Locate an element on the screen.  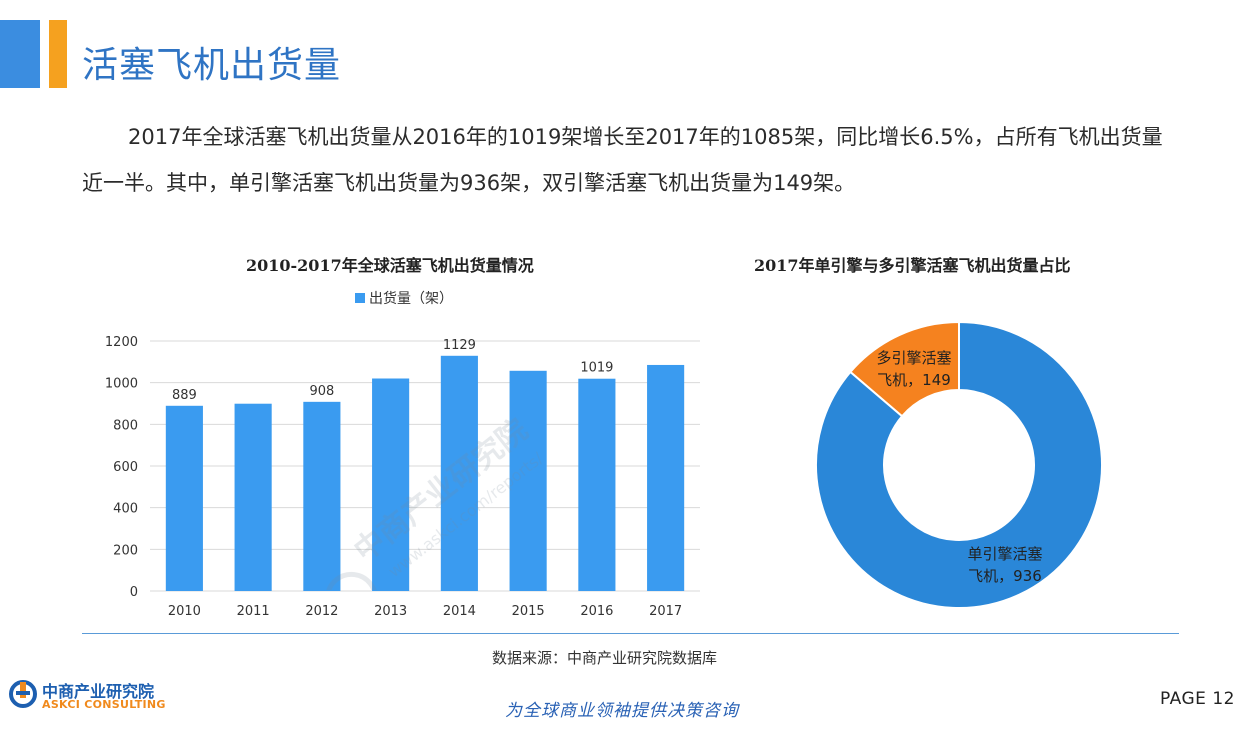
data-label: 889 is located at coordinates (184, 395).